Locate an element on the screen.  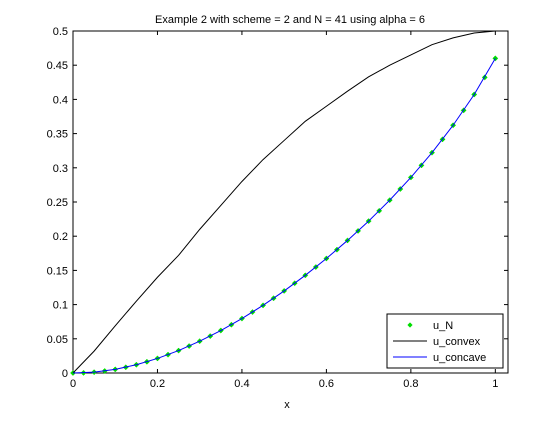
y-tick-label: 0.45 is located at coordinates (57, 66).